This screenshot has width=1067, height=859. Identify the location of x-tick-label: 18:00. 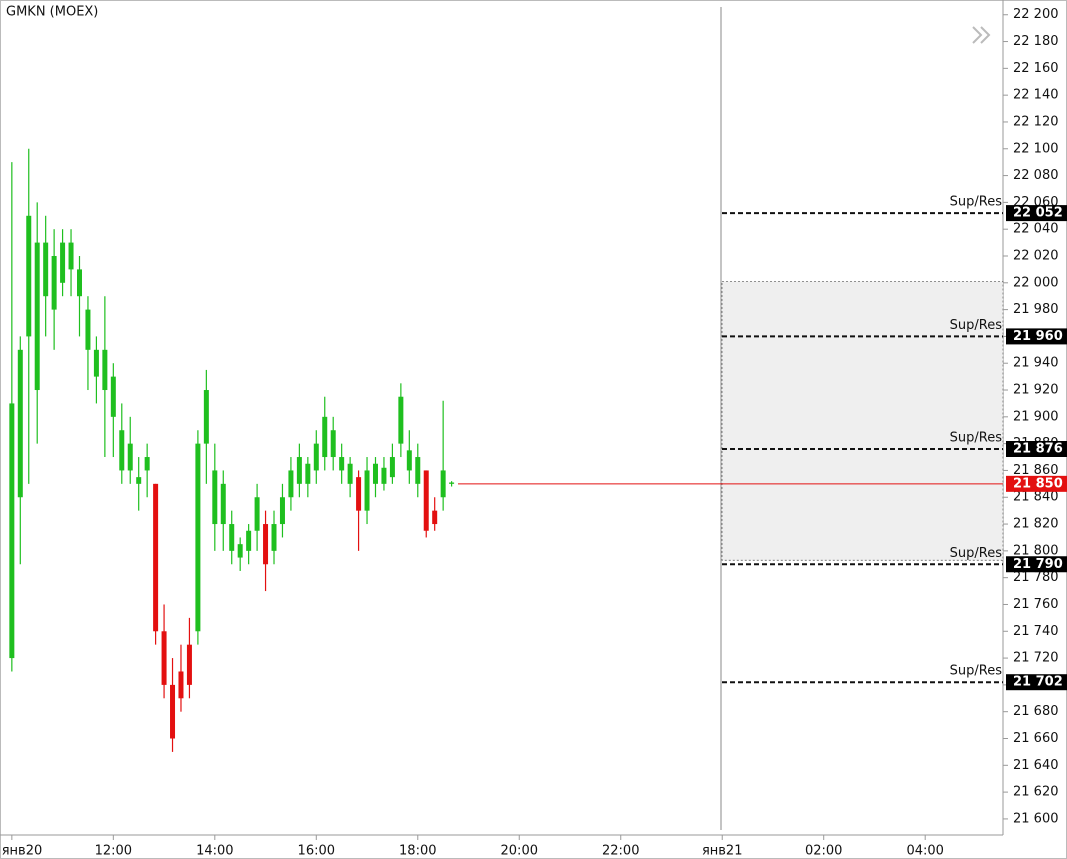
(417, 851).